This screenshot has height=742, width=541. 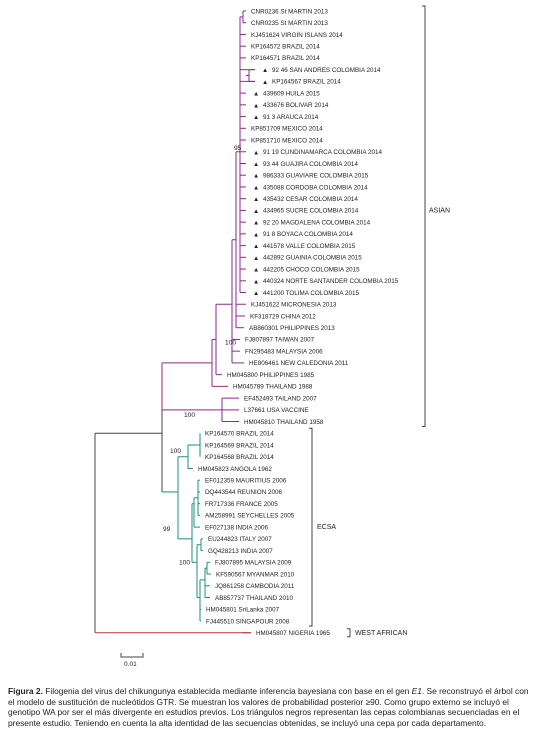 I want to click on ecsa-clade-label: ECSA, so click(x=326, y=527).